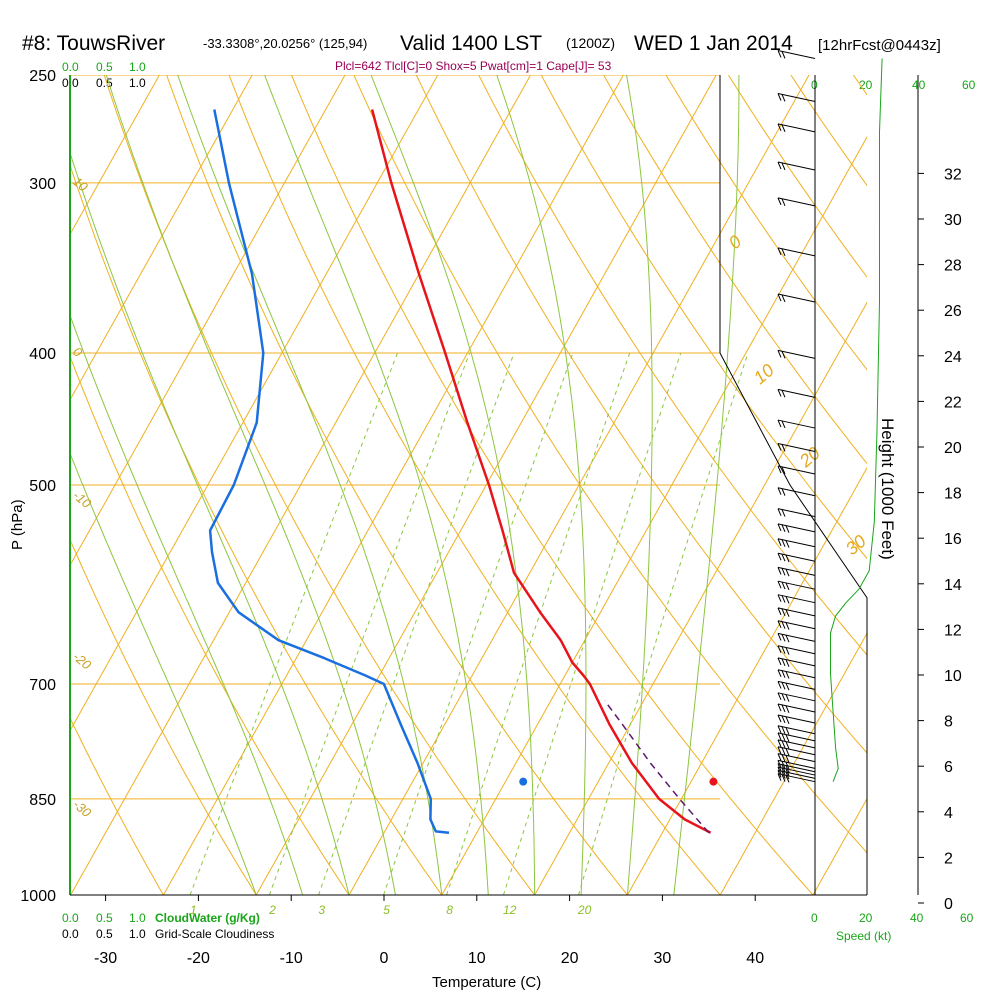 Image resolution: width=1000 pixels, height=1000 pixels. What do you see at coordinates (117, 805) in the screenshot?
I see `dry-adiabat-line` at bounding box center [117, 805].